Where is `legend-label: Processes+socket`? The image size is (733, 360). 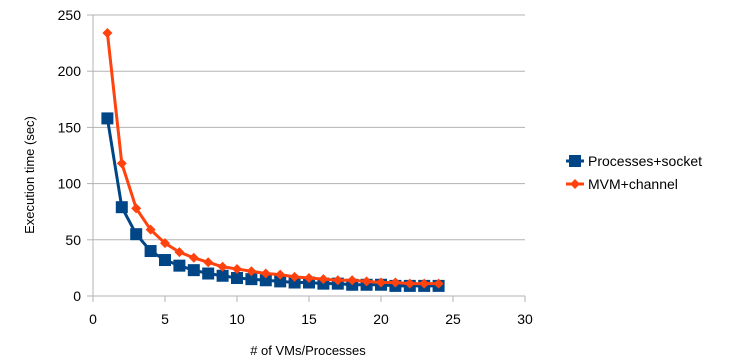
legend-label: Processes+socket is located at coordinates (645, 161).